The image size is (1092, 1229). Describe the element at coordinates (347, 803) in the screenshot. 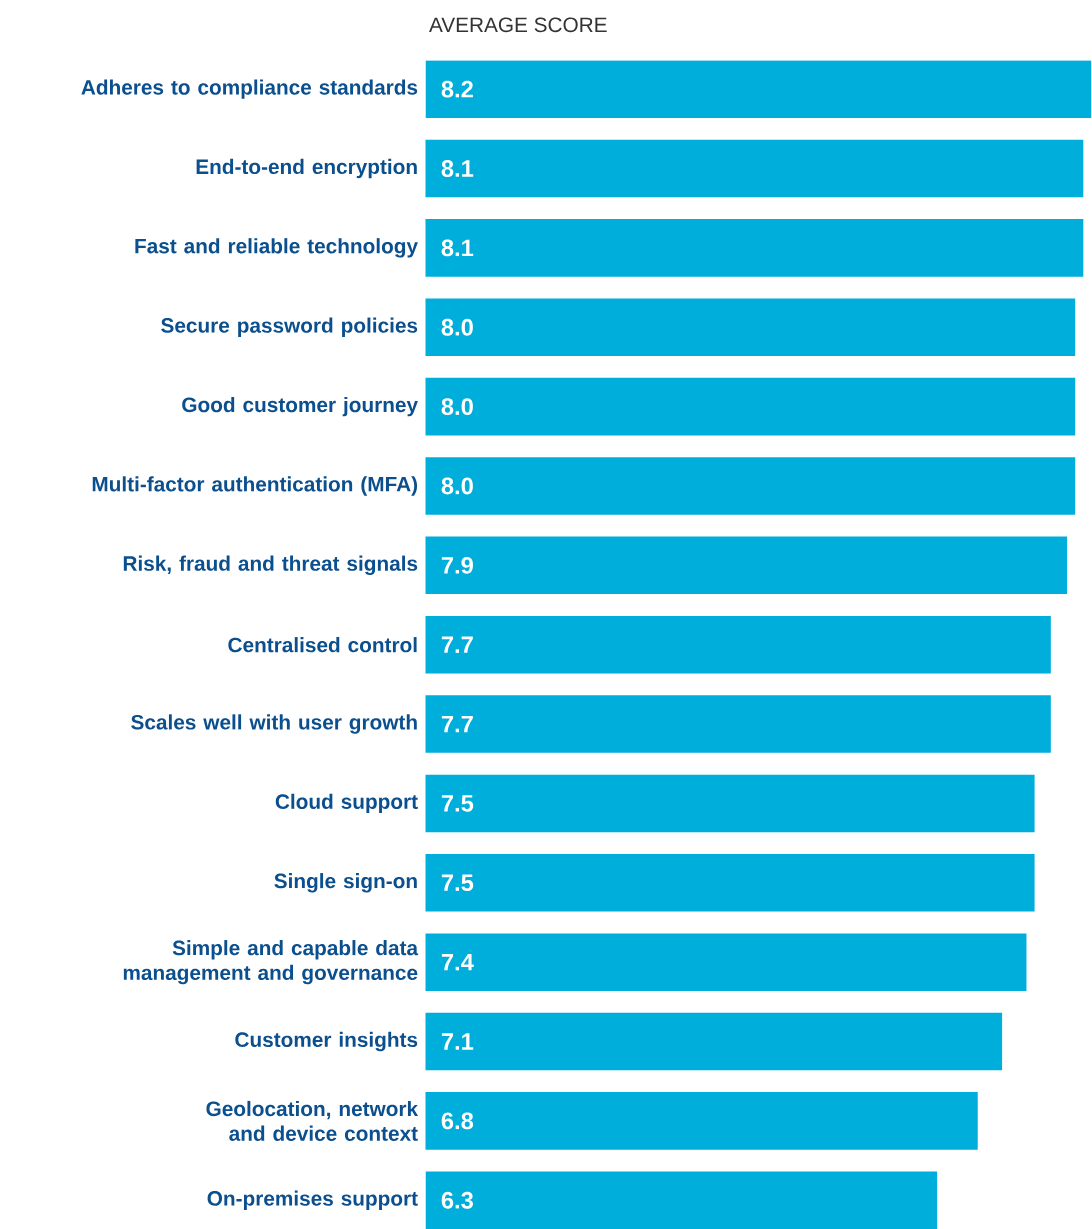

I see `y-tick-label: Cloud support` at that location.